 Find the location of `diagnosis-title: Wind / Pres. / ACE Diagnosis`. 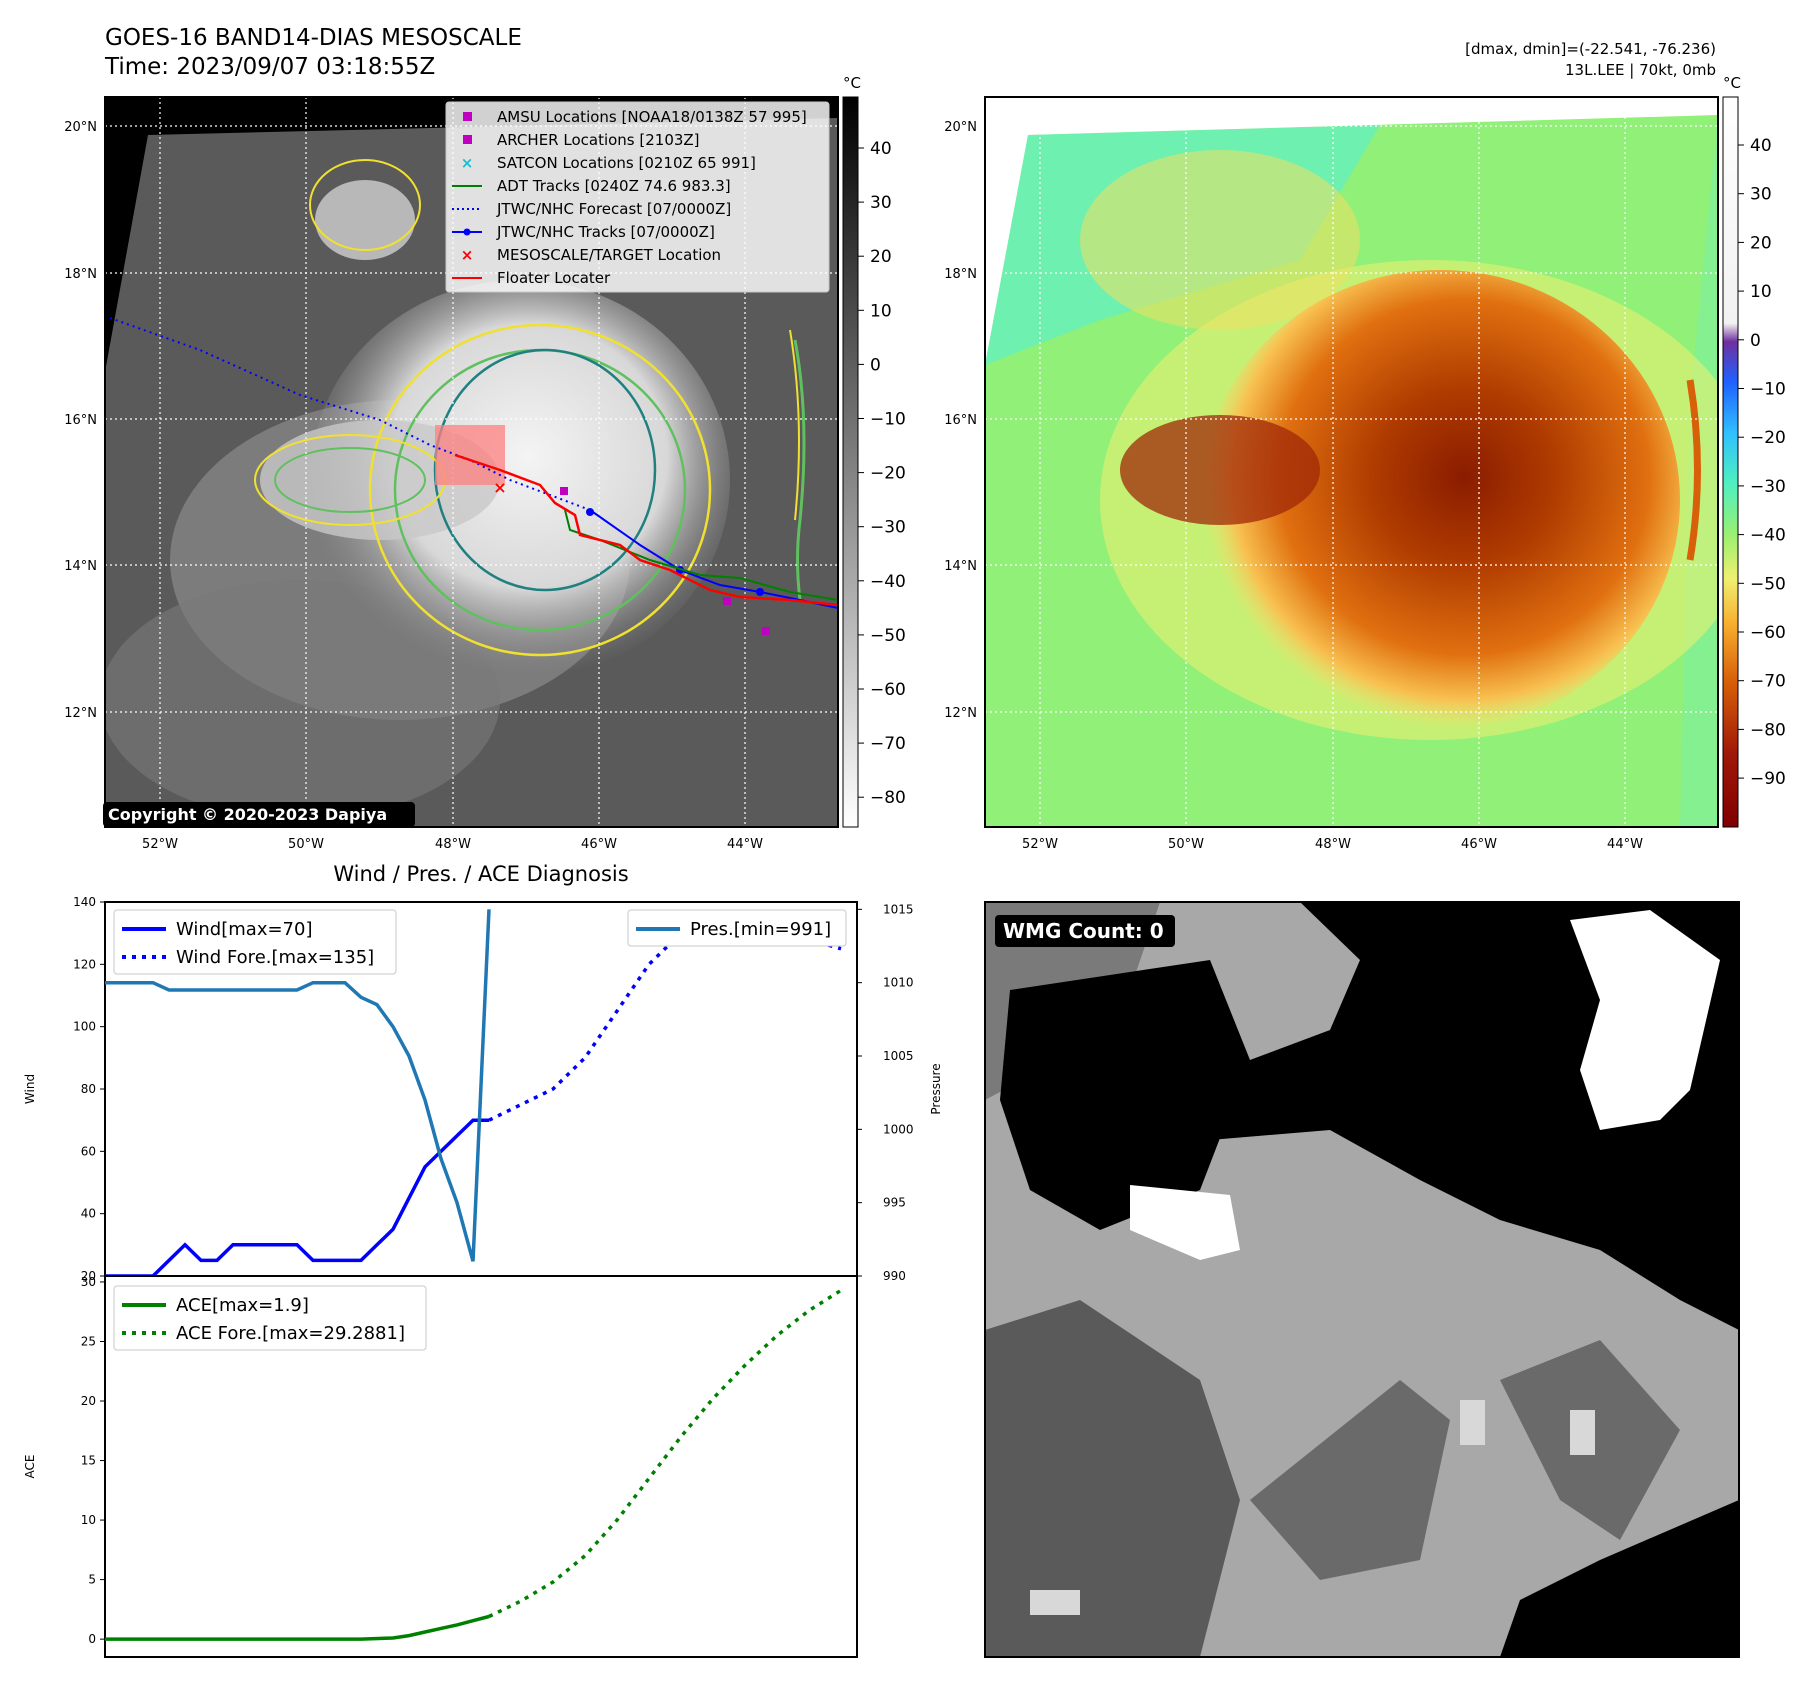

diagnosis-title: Wind / Pres. / ACE Diagnosis is located at coordinates (480, 874).